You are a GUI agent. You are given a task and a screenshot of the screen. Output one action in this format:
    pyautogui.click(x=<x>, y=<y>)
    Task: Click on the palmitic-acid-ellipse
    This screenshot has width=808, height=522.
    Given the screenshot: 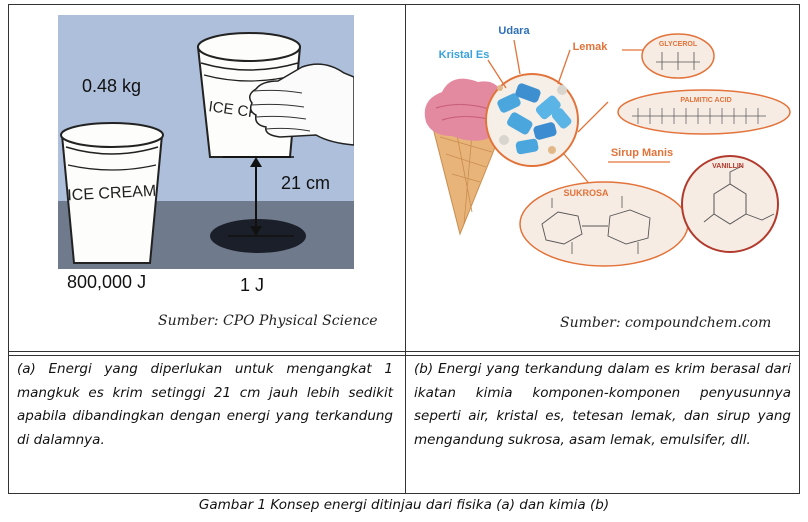 What is the action you would take?
    pyautogui.click(x=704, y=112)
    